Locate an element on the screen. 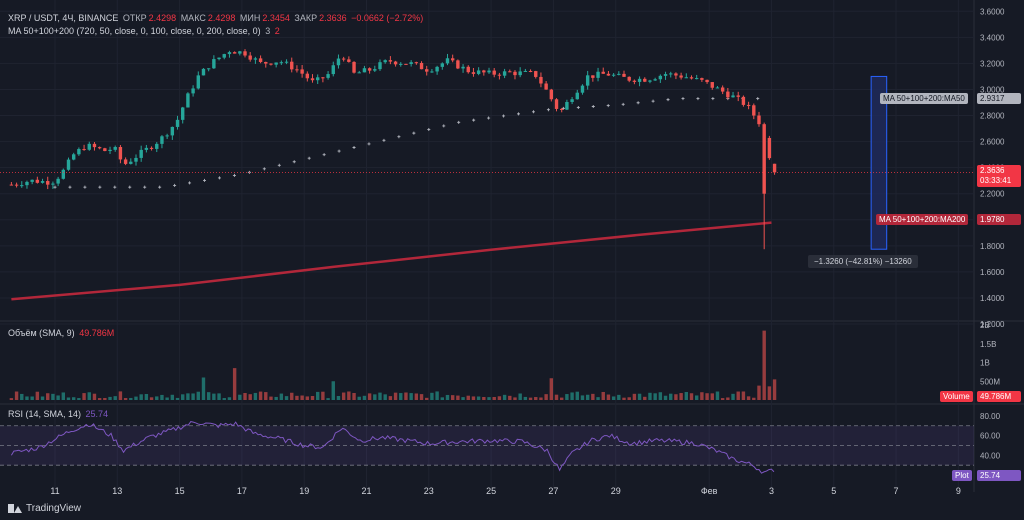 Image resolution: width=1024 pixels, height=520 pixels. volume-label-badge: Volume is located at coordinates (956, 396).